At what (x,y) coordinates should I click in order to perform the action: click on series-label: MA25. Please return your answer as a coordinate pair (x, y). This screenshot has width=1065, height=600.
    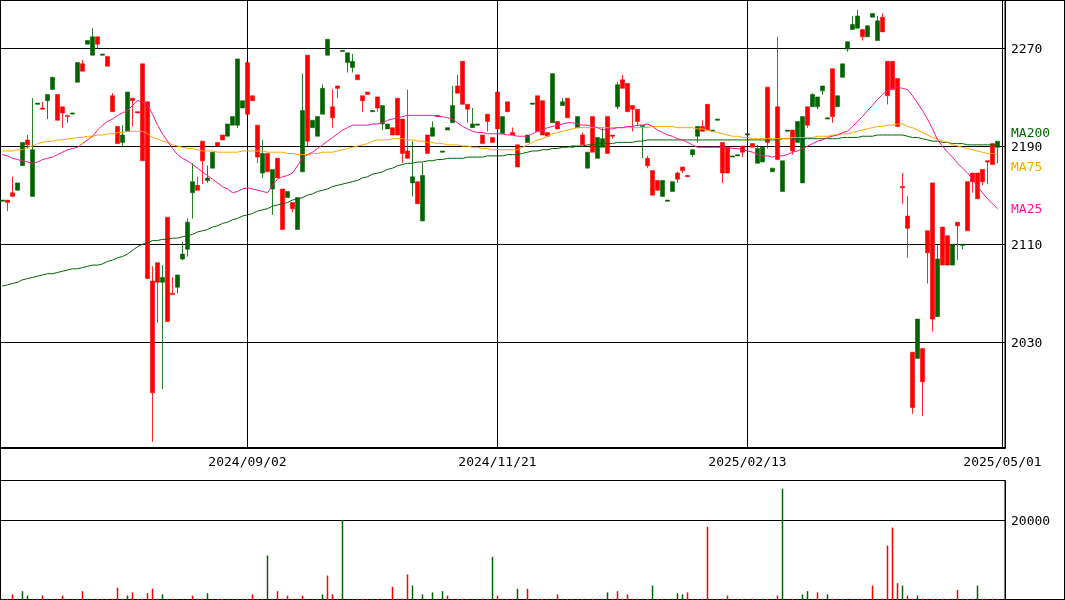
    Looking at the image, I should click on (1027, 209).